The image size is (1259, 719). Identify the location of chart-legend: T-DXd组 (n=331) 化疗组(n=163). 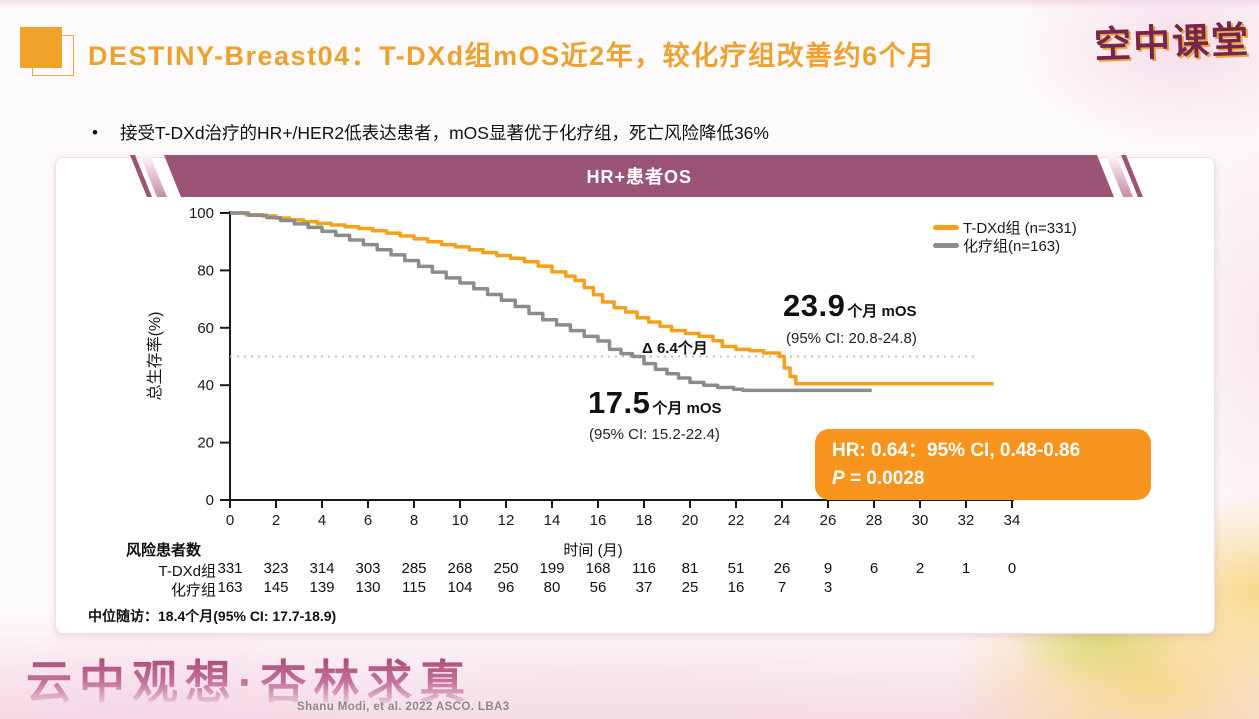
(1005, 236).